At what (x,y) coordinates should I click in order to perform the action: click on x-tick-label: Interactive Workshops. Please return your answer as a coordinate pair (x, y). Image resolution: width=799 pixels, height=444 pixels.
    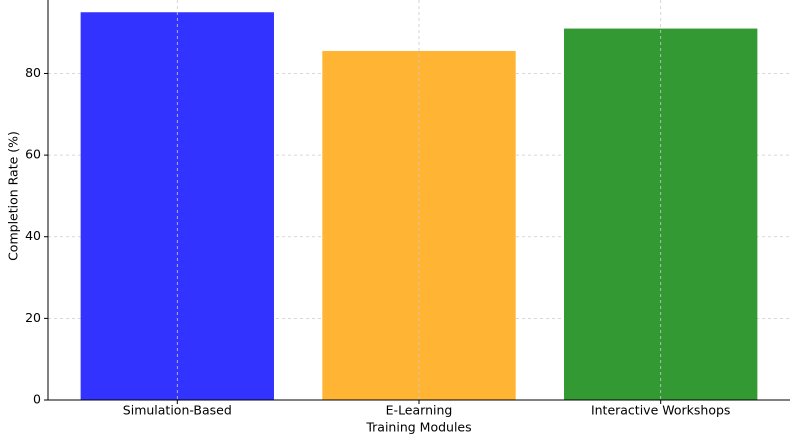
    Looking at the image, I should click on (661, 410).